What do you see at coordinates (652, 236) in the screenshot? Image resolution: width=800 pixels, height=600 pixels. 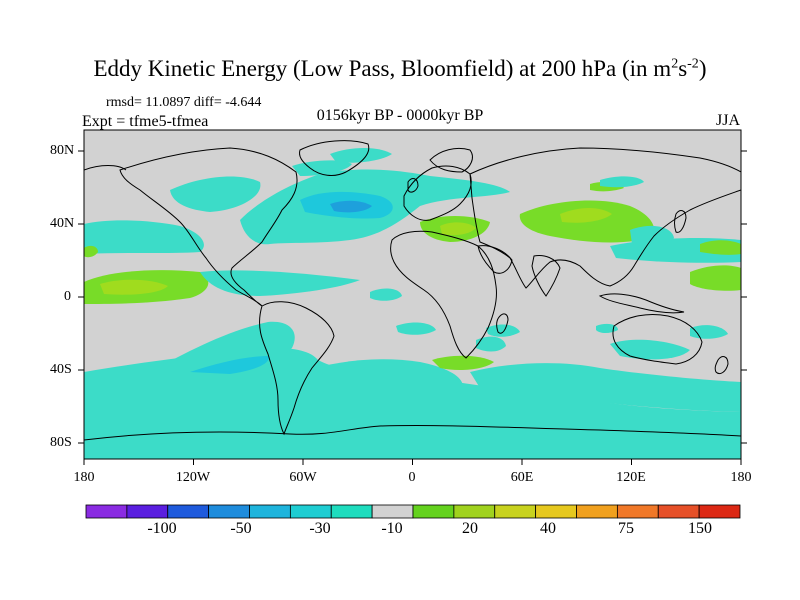 I see `contour-east-asia-neg` at bounding box center [652, 236].